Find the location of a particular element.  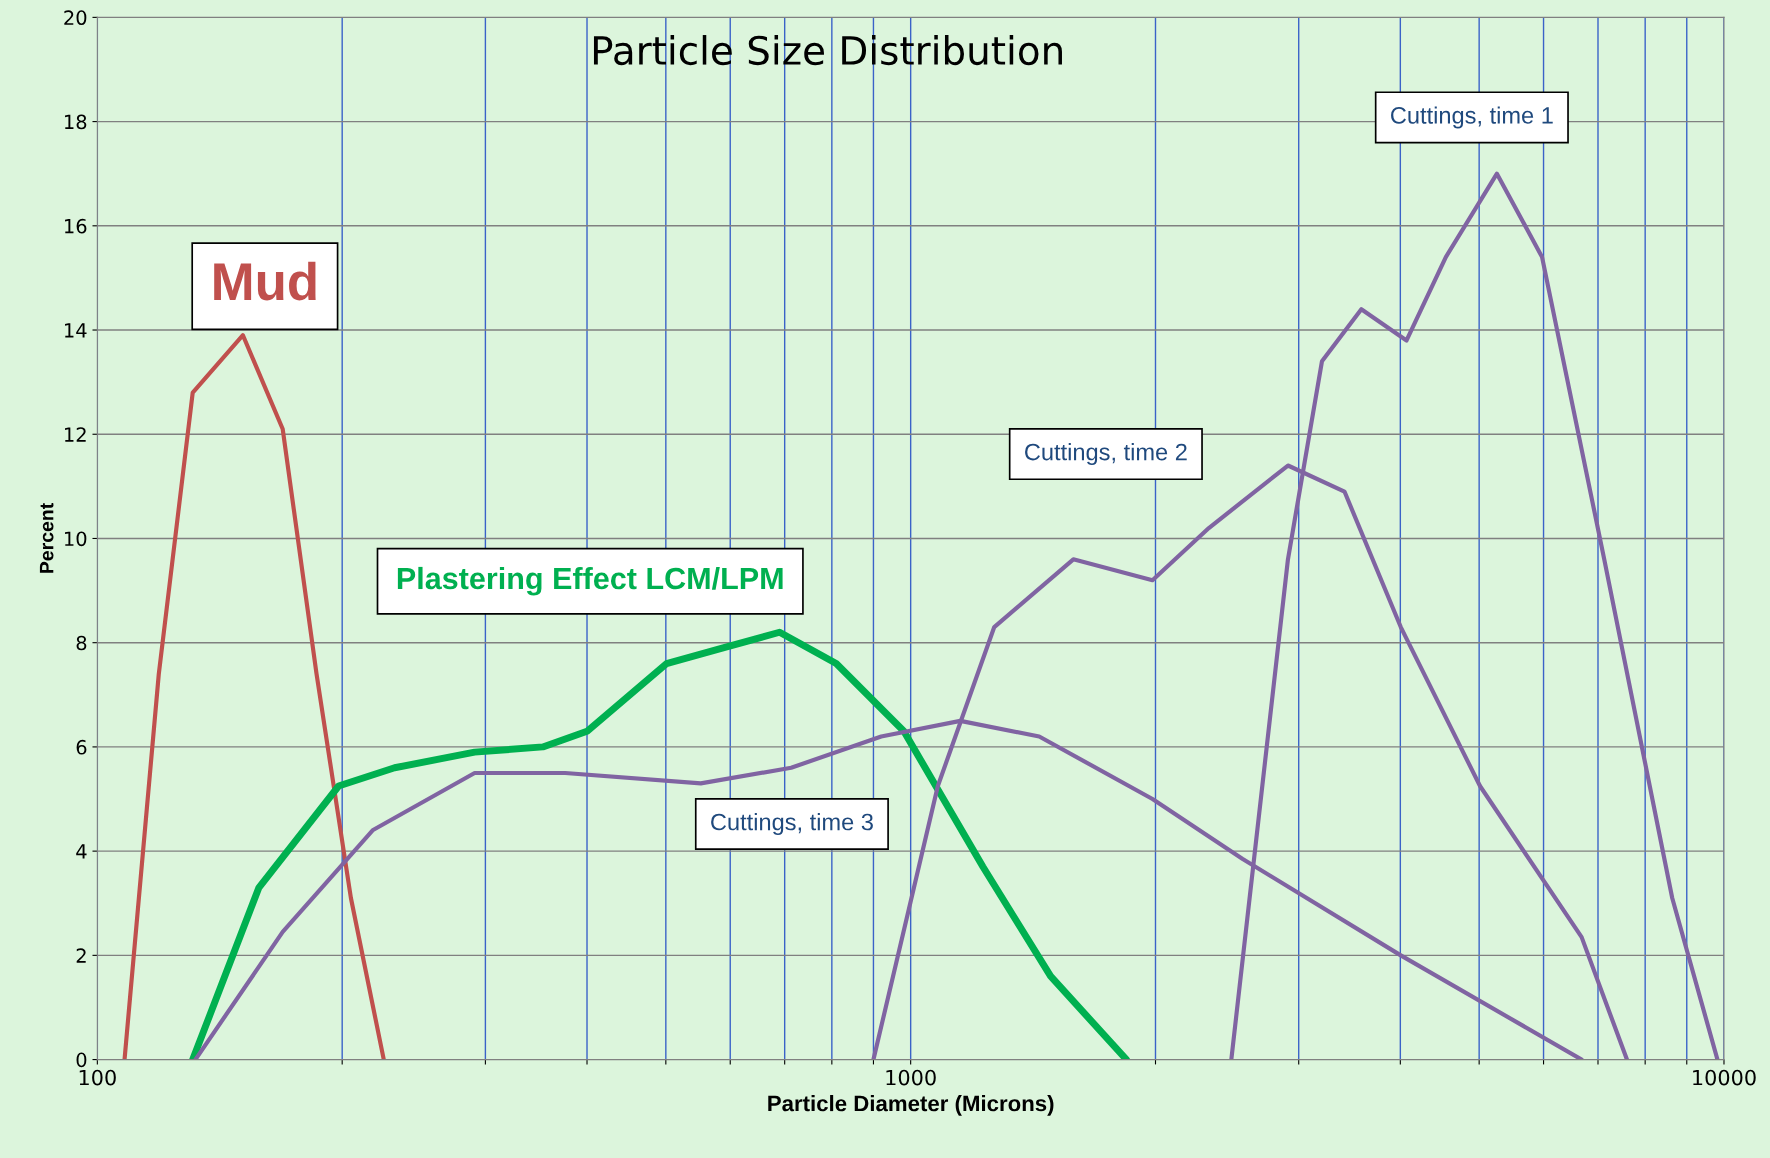

y-tick-label: 8 is located at coordinates (81, 643).